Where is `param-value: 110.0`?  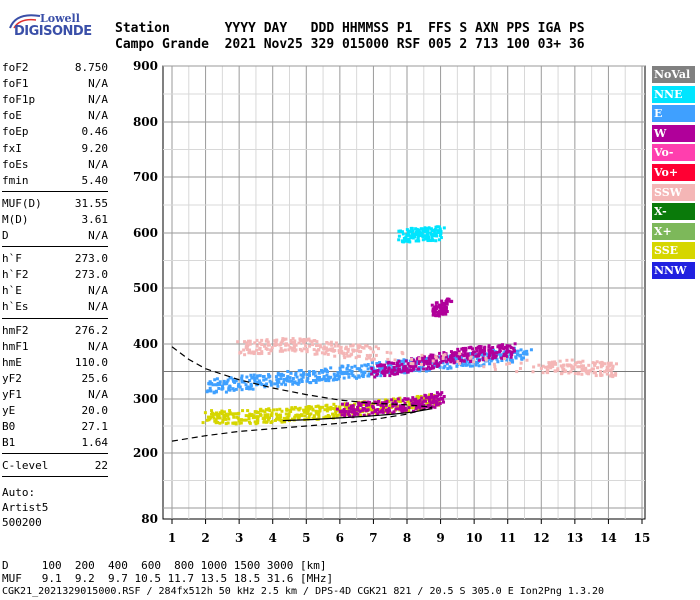
param-value: 110.0 is located at coordinates (91, 362).